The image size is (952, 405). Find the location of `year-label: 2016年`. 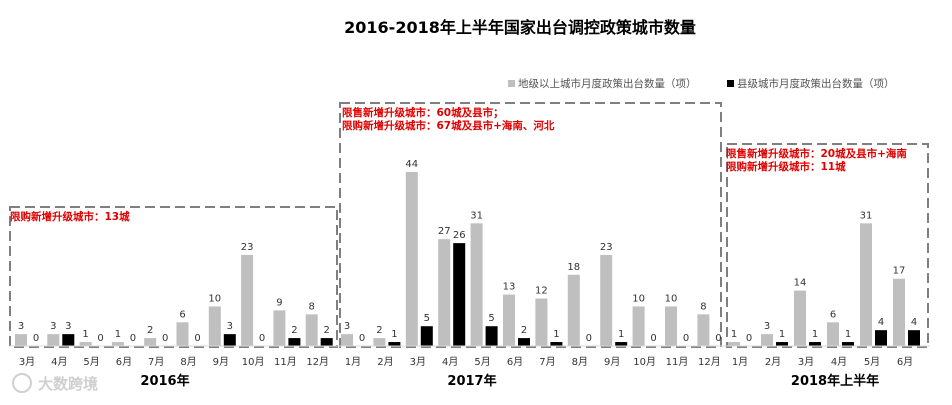

year-label: 2016年 is located at coordinates (164, 381).